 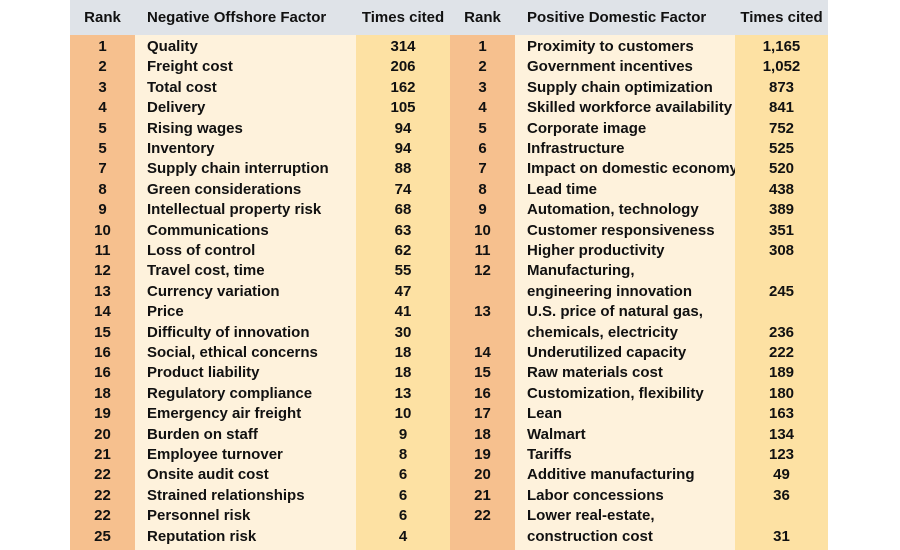 I want to click on neg-times-row: 41, so click(x=403, y=312).